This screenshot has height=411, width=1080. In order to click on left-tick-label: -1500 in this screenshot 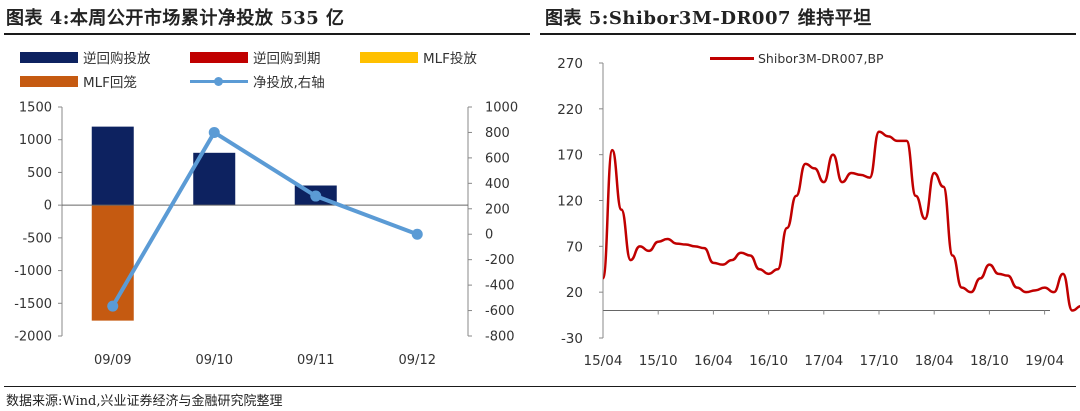, I will do `click(33, 304)`.